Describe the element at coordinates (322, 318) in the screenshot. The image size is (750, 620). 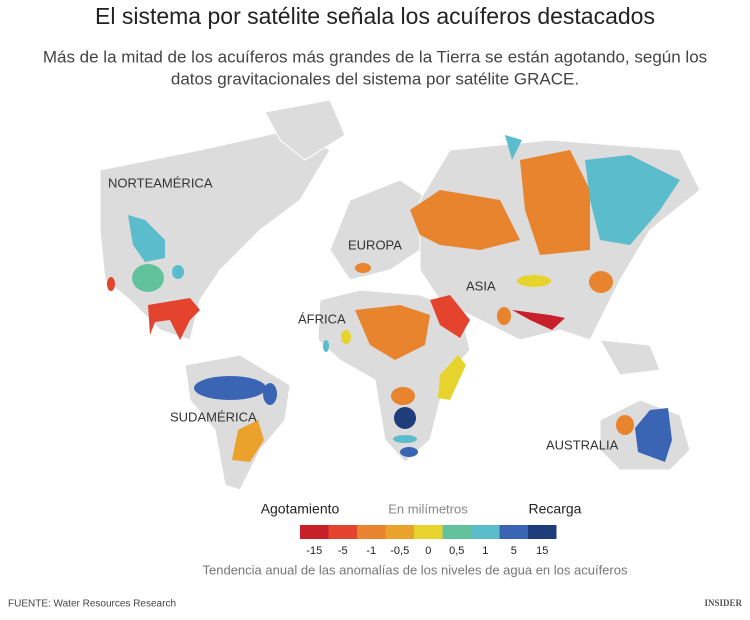
I see `region-label: ÁFRICA` at that location.